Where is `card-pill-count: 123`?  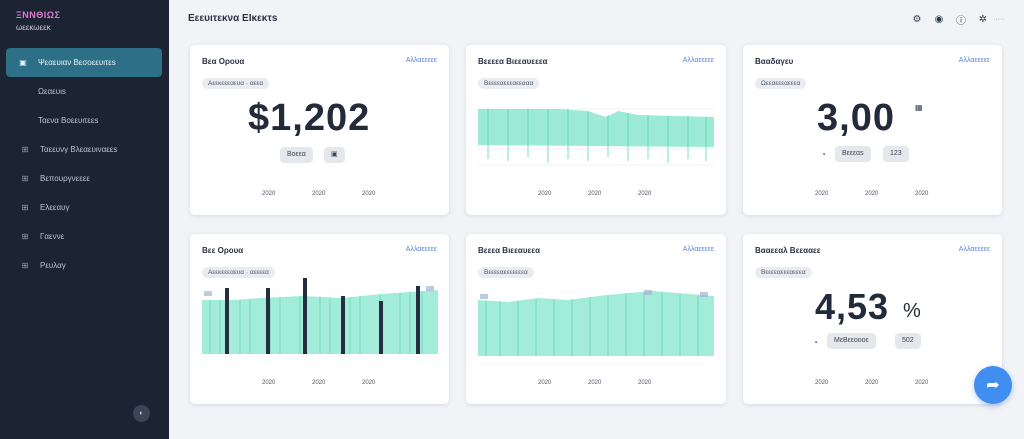 card-pill-count: 123 is located at coordinates (896, 154).